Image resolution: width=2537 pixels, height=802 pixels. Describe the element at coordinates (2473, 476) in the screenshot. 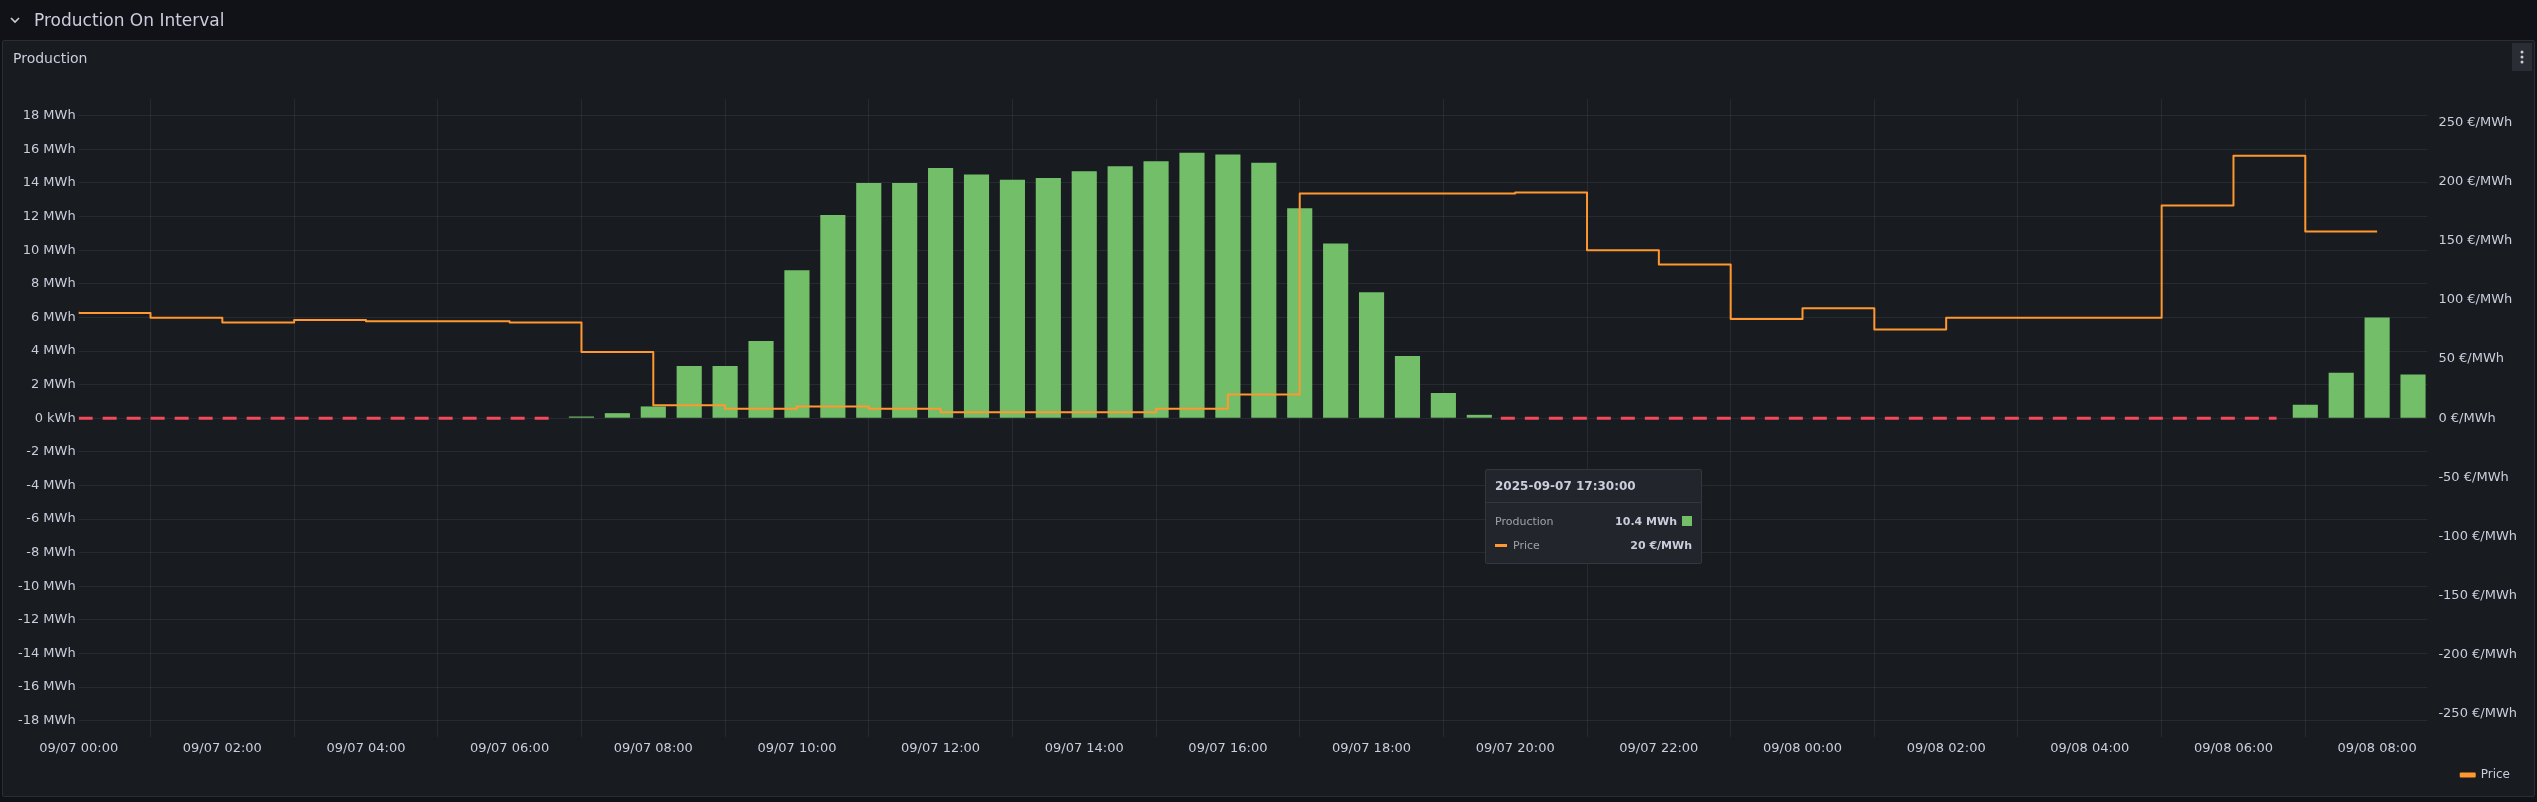

I see `y2-tick-label: -50 €/MWh` at that location.